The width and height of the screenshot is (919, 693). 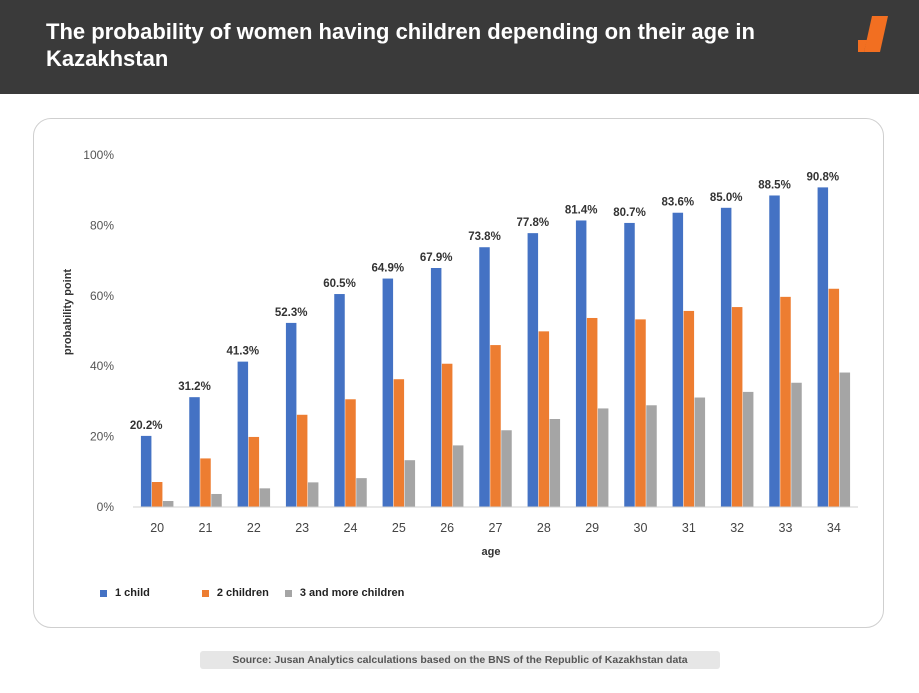 What do you see at coordinates (495, 520) in the screenshot?
I see `x-axis: 20 21 22 23 24 25 26 27 28 29 30 31 32 33 34` at bounding box center [495, 520].